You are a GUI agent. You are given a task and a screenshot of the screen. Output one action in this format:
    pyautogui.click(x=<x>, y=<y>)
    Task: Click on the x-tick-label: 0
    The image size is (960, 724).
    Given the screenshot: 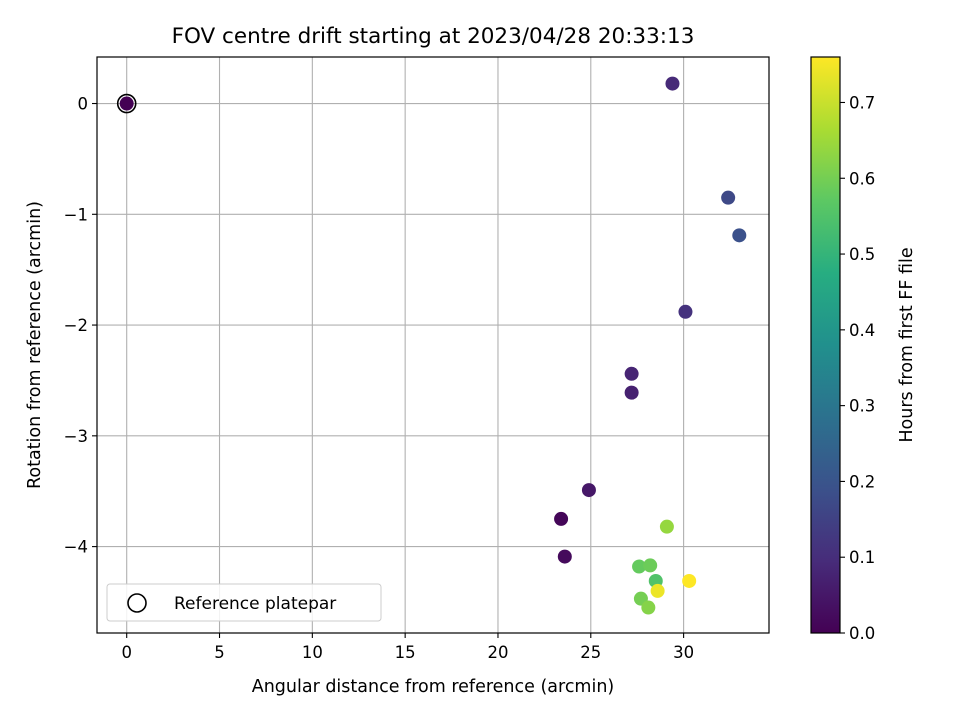 What is the action you would take?
    pyautogui.click(x=126, y=652)
    